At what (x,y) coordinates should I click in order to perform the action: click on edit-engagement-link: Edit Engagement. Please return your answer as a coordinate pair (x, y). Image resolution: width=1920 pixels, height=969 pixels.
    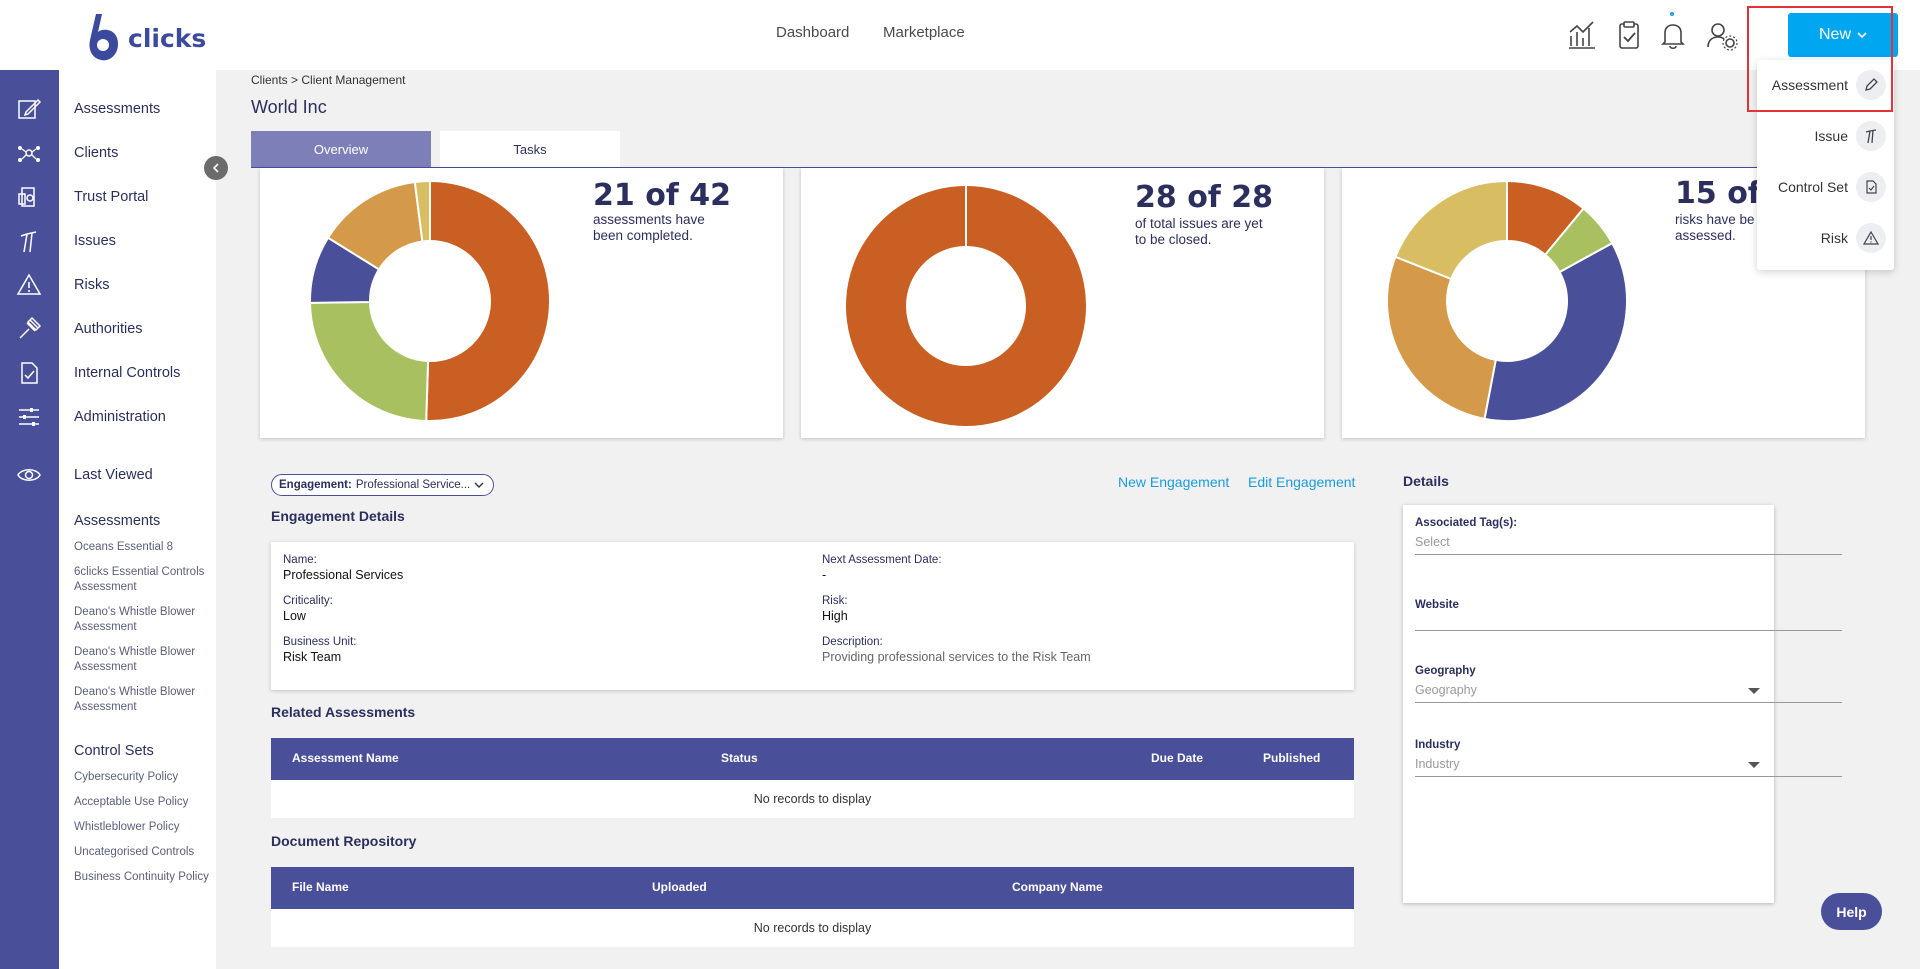
    Looking at the image, I should click on (1302, 482).